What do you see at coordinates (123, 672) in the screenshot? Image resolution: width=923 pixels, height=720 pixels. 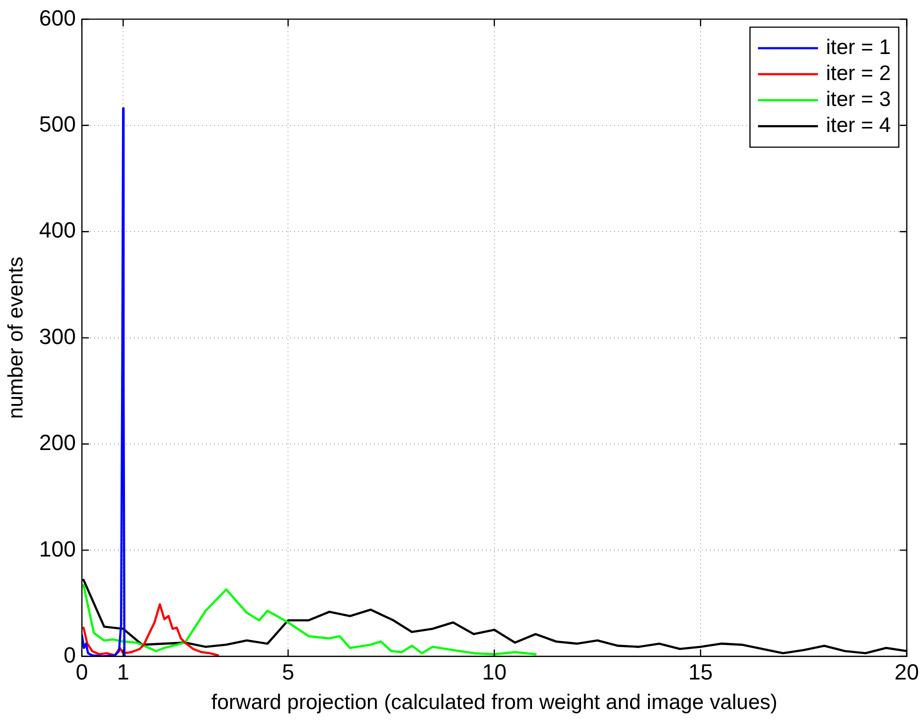 I see `x-tick-label: 1` at bounding box center [123, 672].